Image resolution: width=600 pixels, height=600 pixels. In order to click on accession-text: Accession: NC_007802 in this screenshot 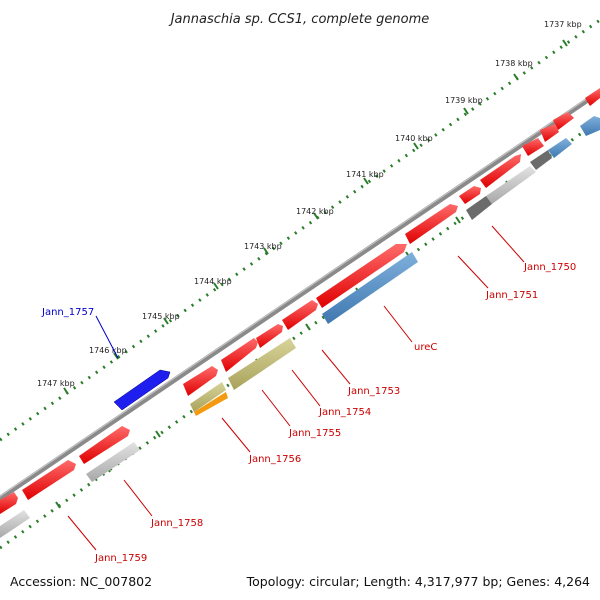, I will do `click(81, 581)`.